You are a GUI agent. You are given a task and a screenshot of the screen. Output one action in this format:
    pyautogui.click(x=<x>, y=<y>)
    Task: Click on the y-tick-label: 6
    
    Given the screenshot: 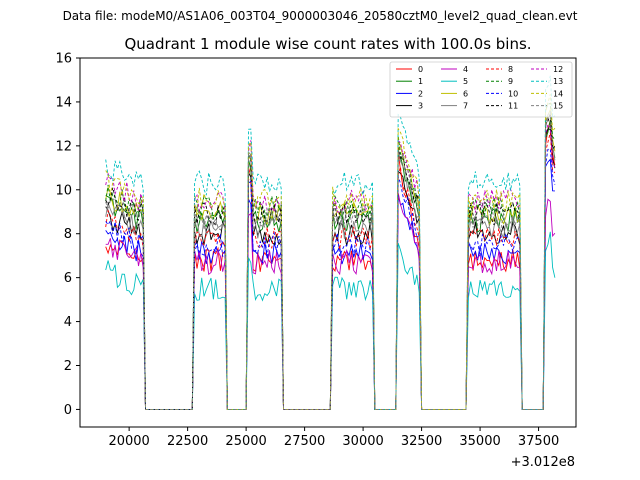 What is the action you would take?
    pyautogui.click(x=68, y=278)
    